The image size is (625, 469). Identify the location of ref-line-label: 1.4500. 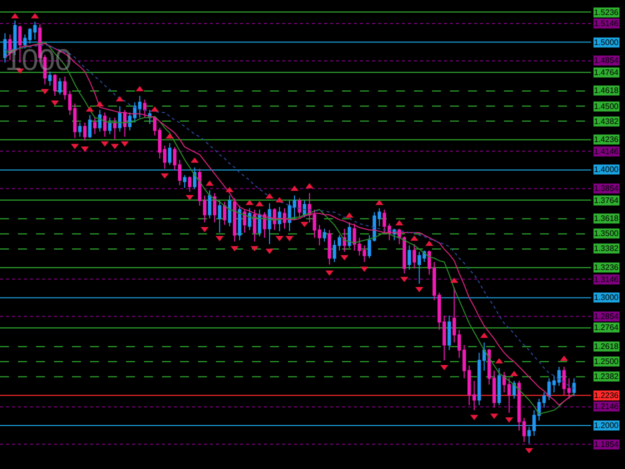
(607, 106).